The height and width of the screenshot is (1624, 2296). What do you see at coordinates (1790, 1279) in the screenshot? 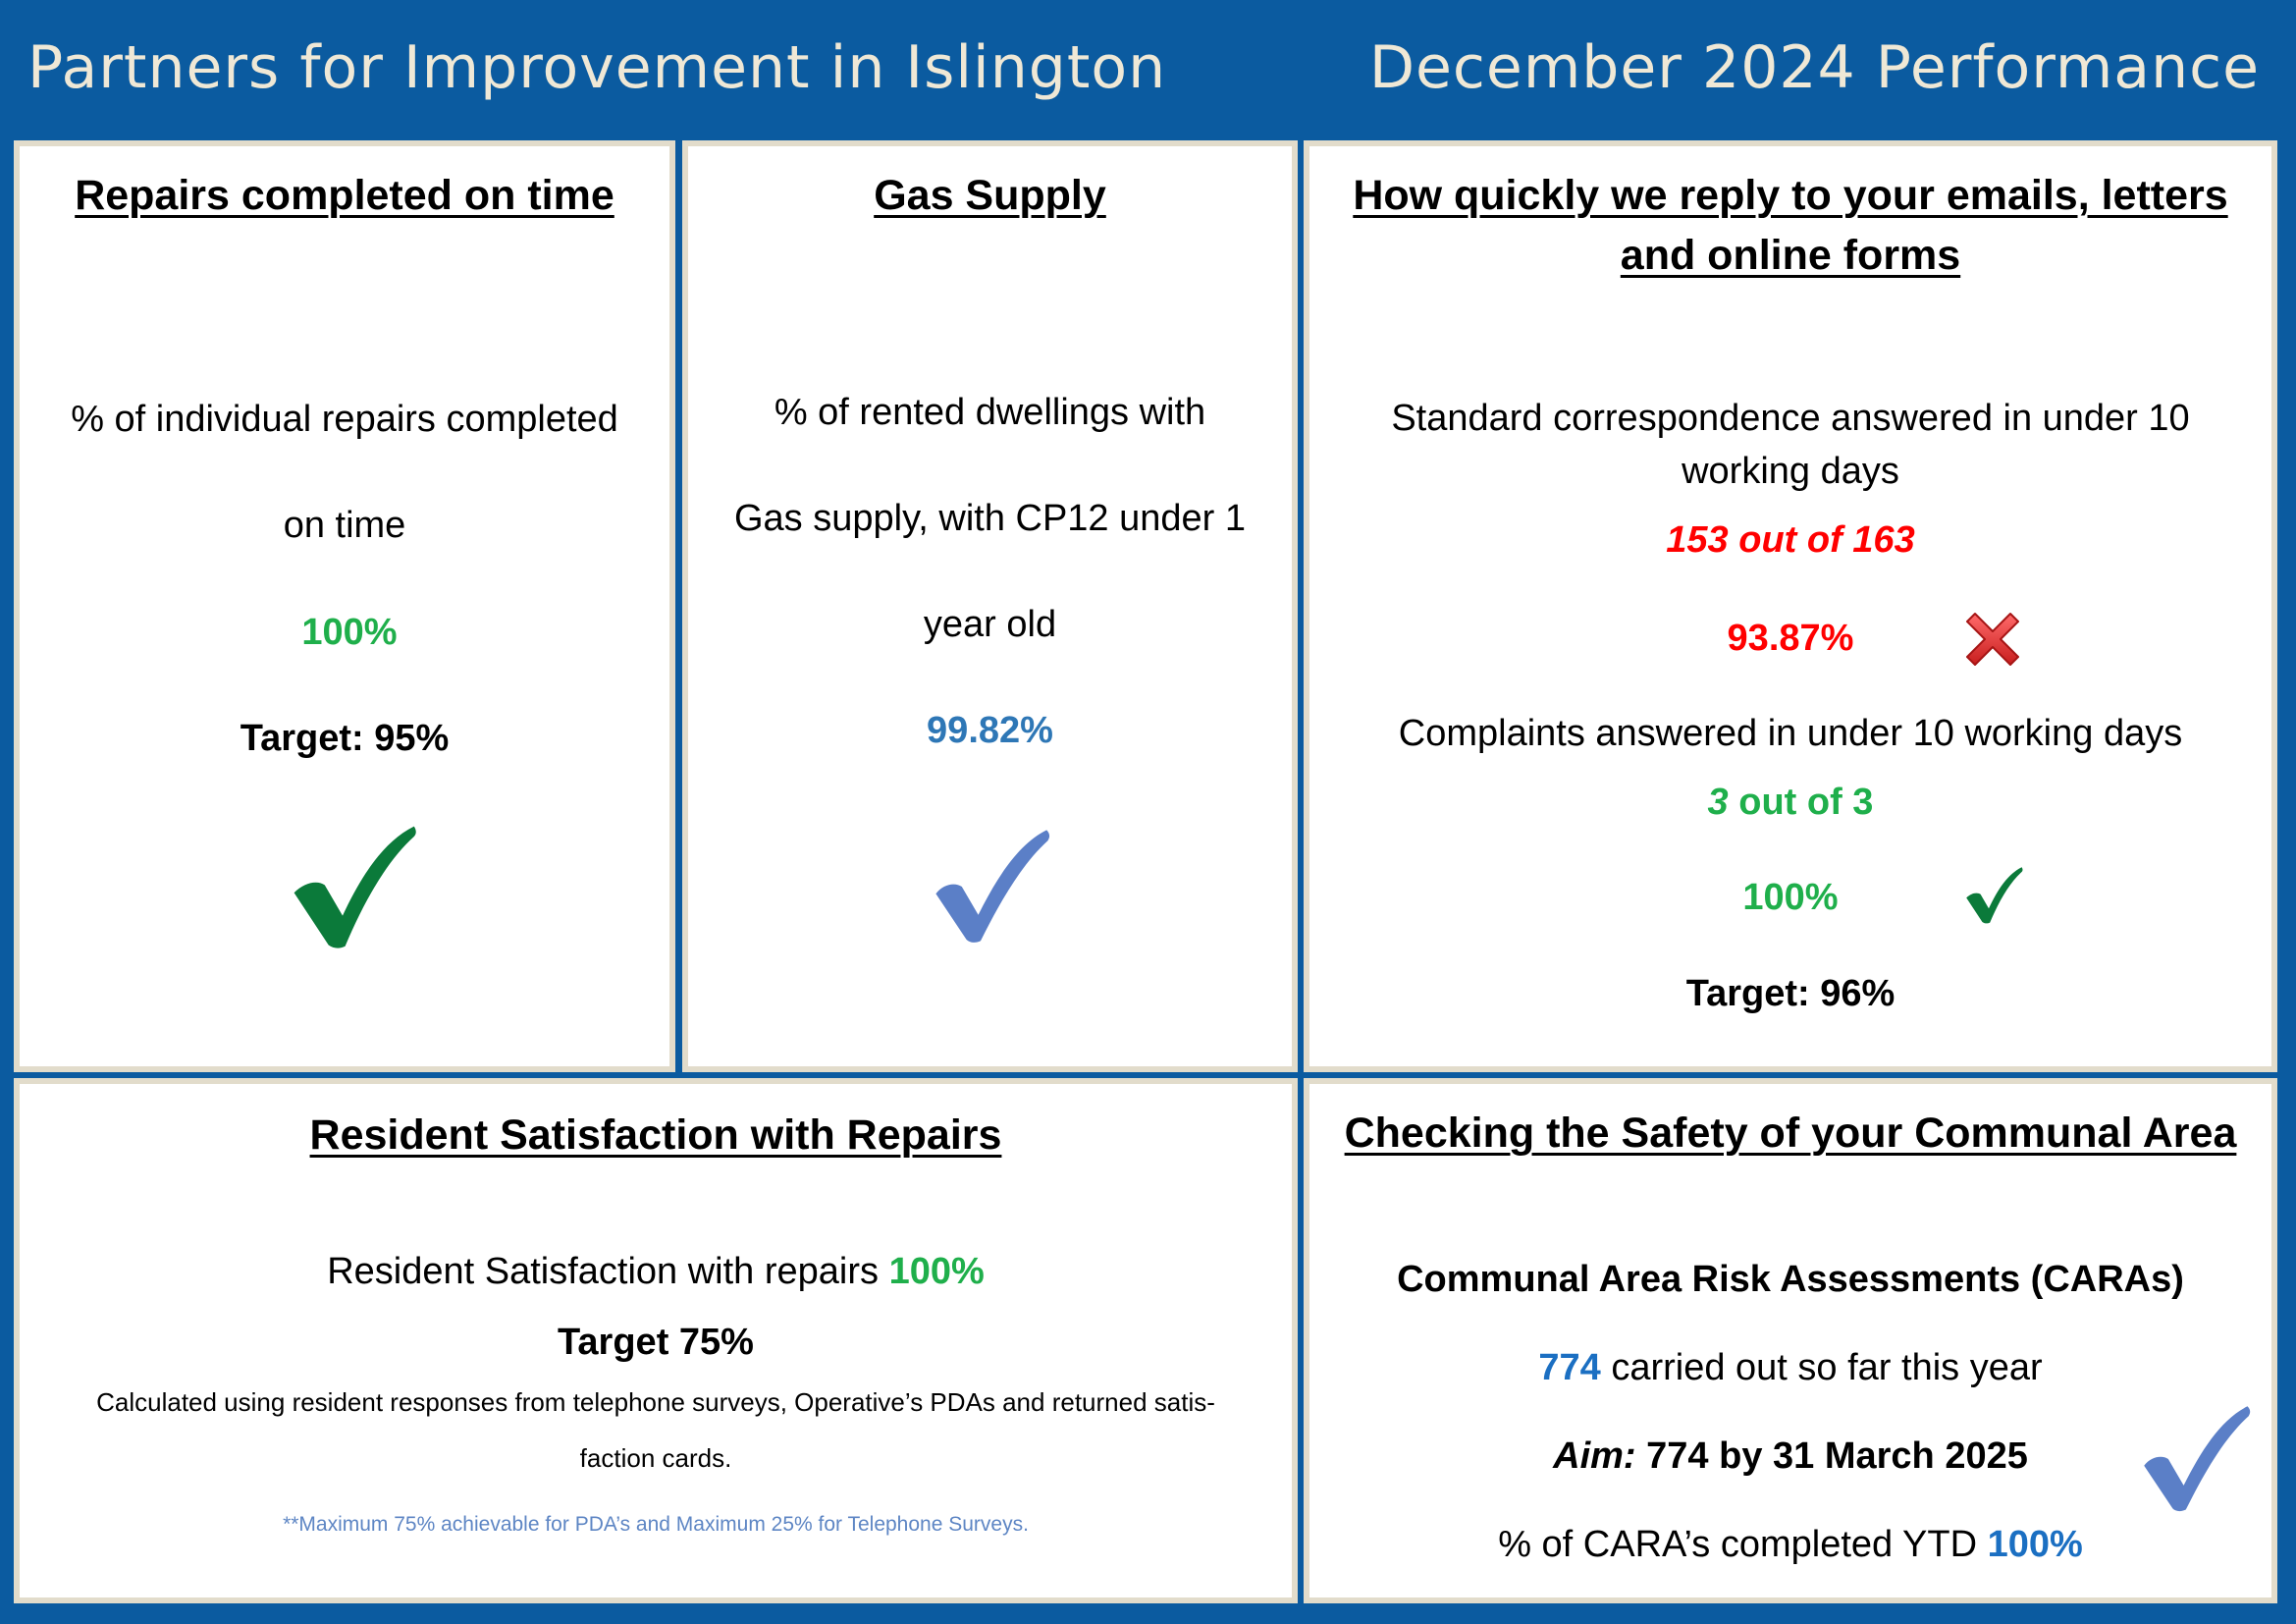
I see `cara-subtitle: Communal Area Risk Assessments (CARAs)` at bounding box center [1790, 1279].